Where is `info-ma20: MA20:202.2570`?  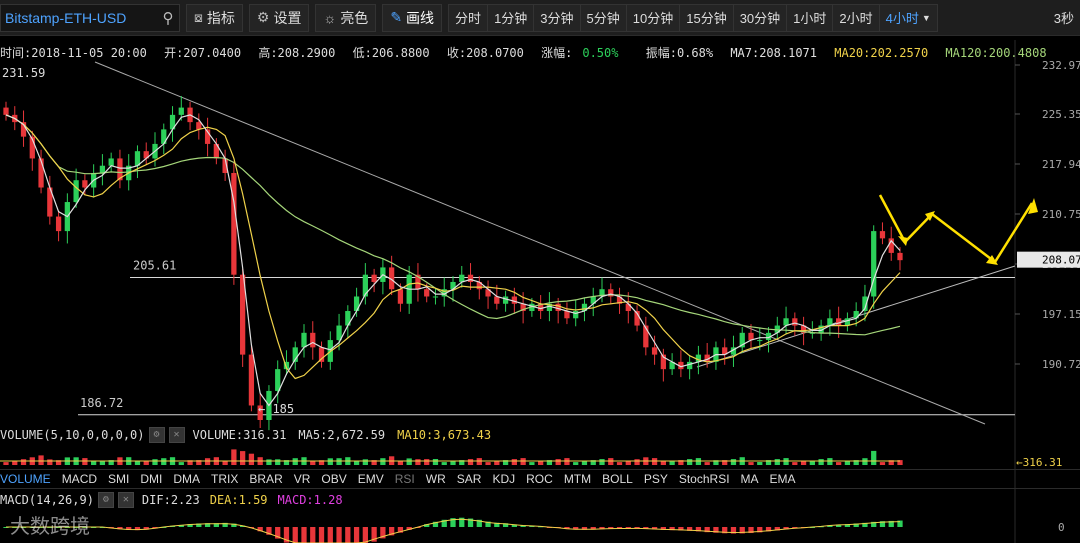 info-ma20: MA20:202.2570 is located at coordinates (881, 53).